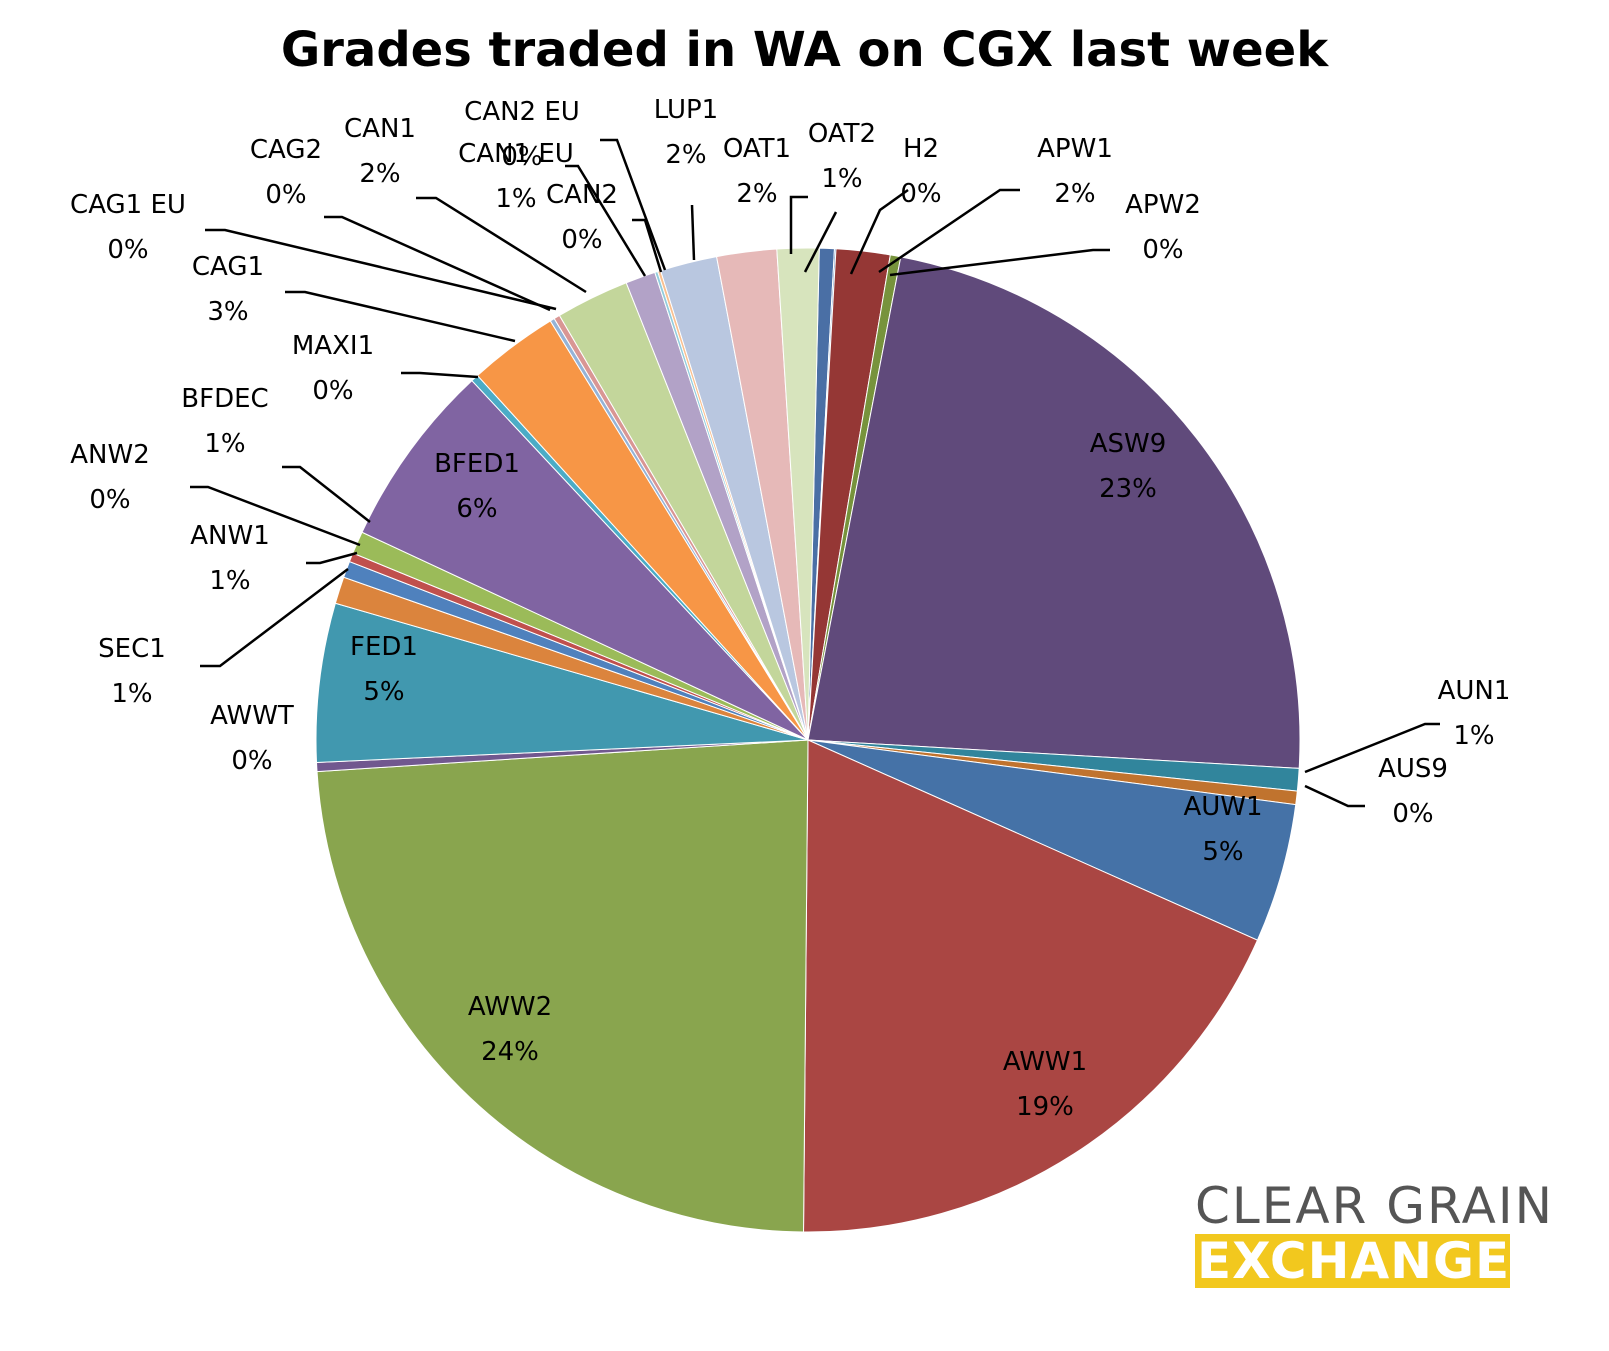  What do you see at coordinates (132, 649) in the screenshot?
I see `slice-label-name: SEC1` at bounding box center [132, 649].